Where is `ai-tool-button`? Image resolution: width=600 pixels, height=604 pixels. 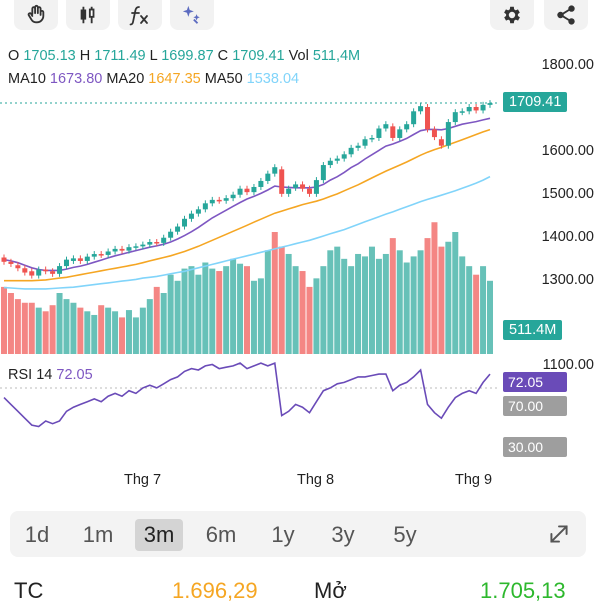 ai-tool-button is located at coordinates (192, 15).